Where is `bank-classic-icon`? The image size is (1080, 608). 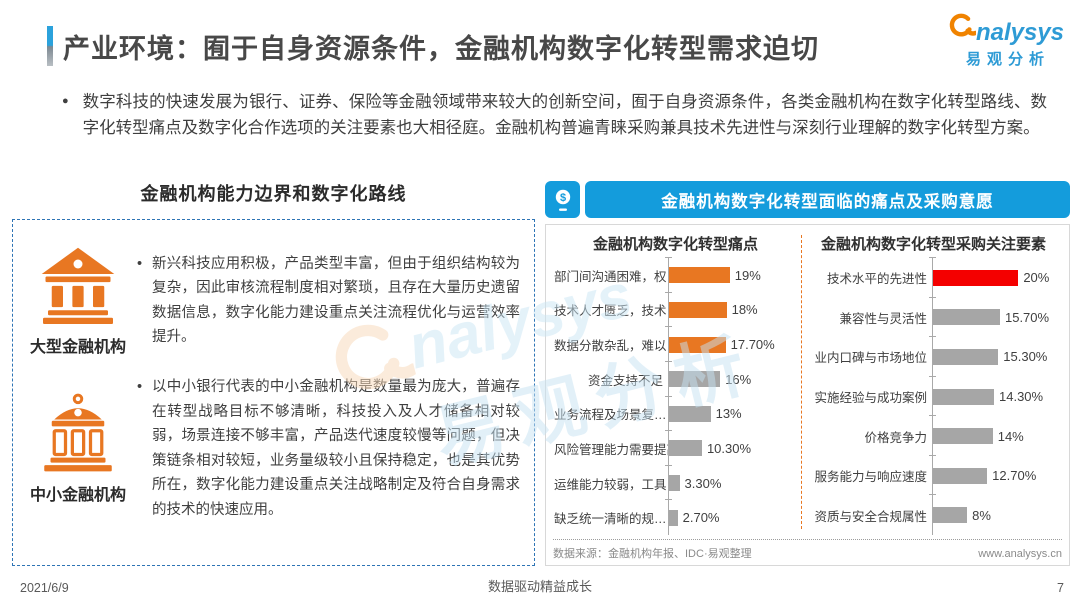 bank-classic-icon is located at coordinates (78, 286).